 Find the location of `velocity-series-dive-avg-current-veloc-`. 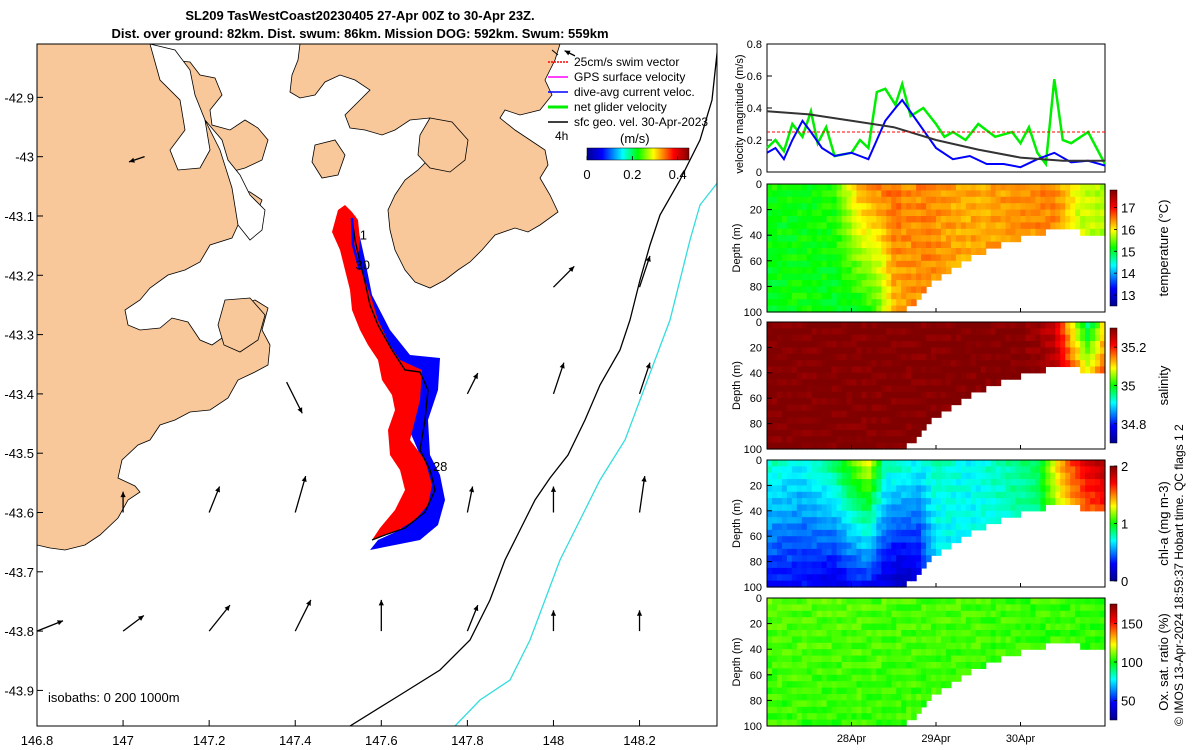

velocity-series-dive-avg-current-veloc- is located at coordinates (936, 133).